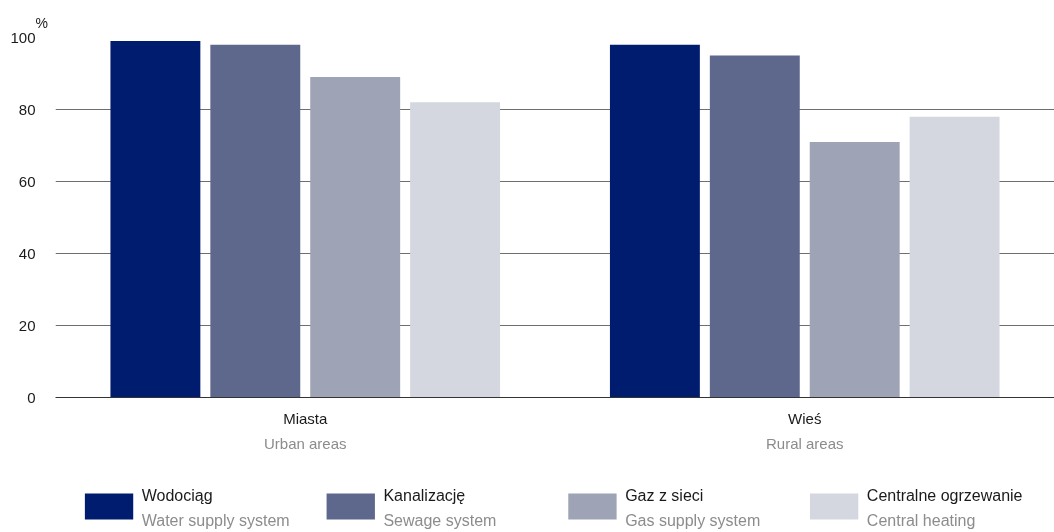  Describe the element at coordinates (27, 109) in the screenshot. I see `y-tick-label: 80` at that location.